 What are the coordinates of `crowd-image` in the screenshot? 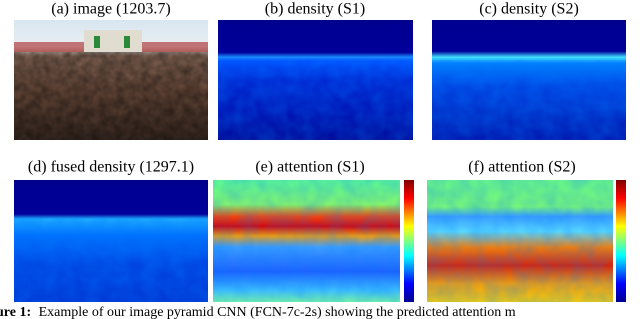 It's located at (111, 80).